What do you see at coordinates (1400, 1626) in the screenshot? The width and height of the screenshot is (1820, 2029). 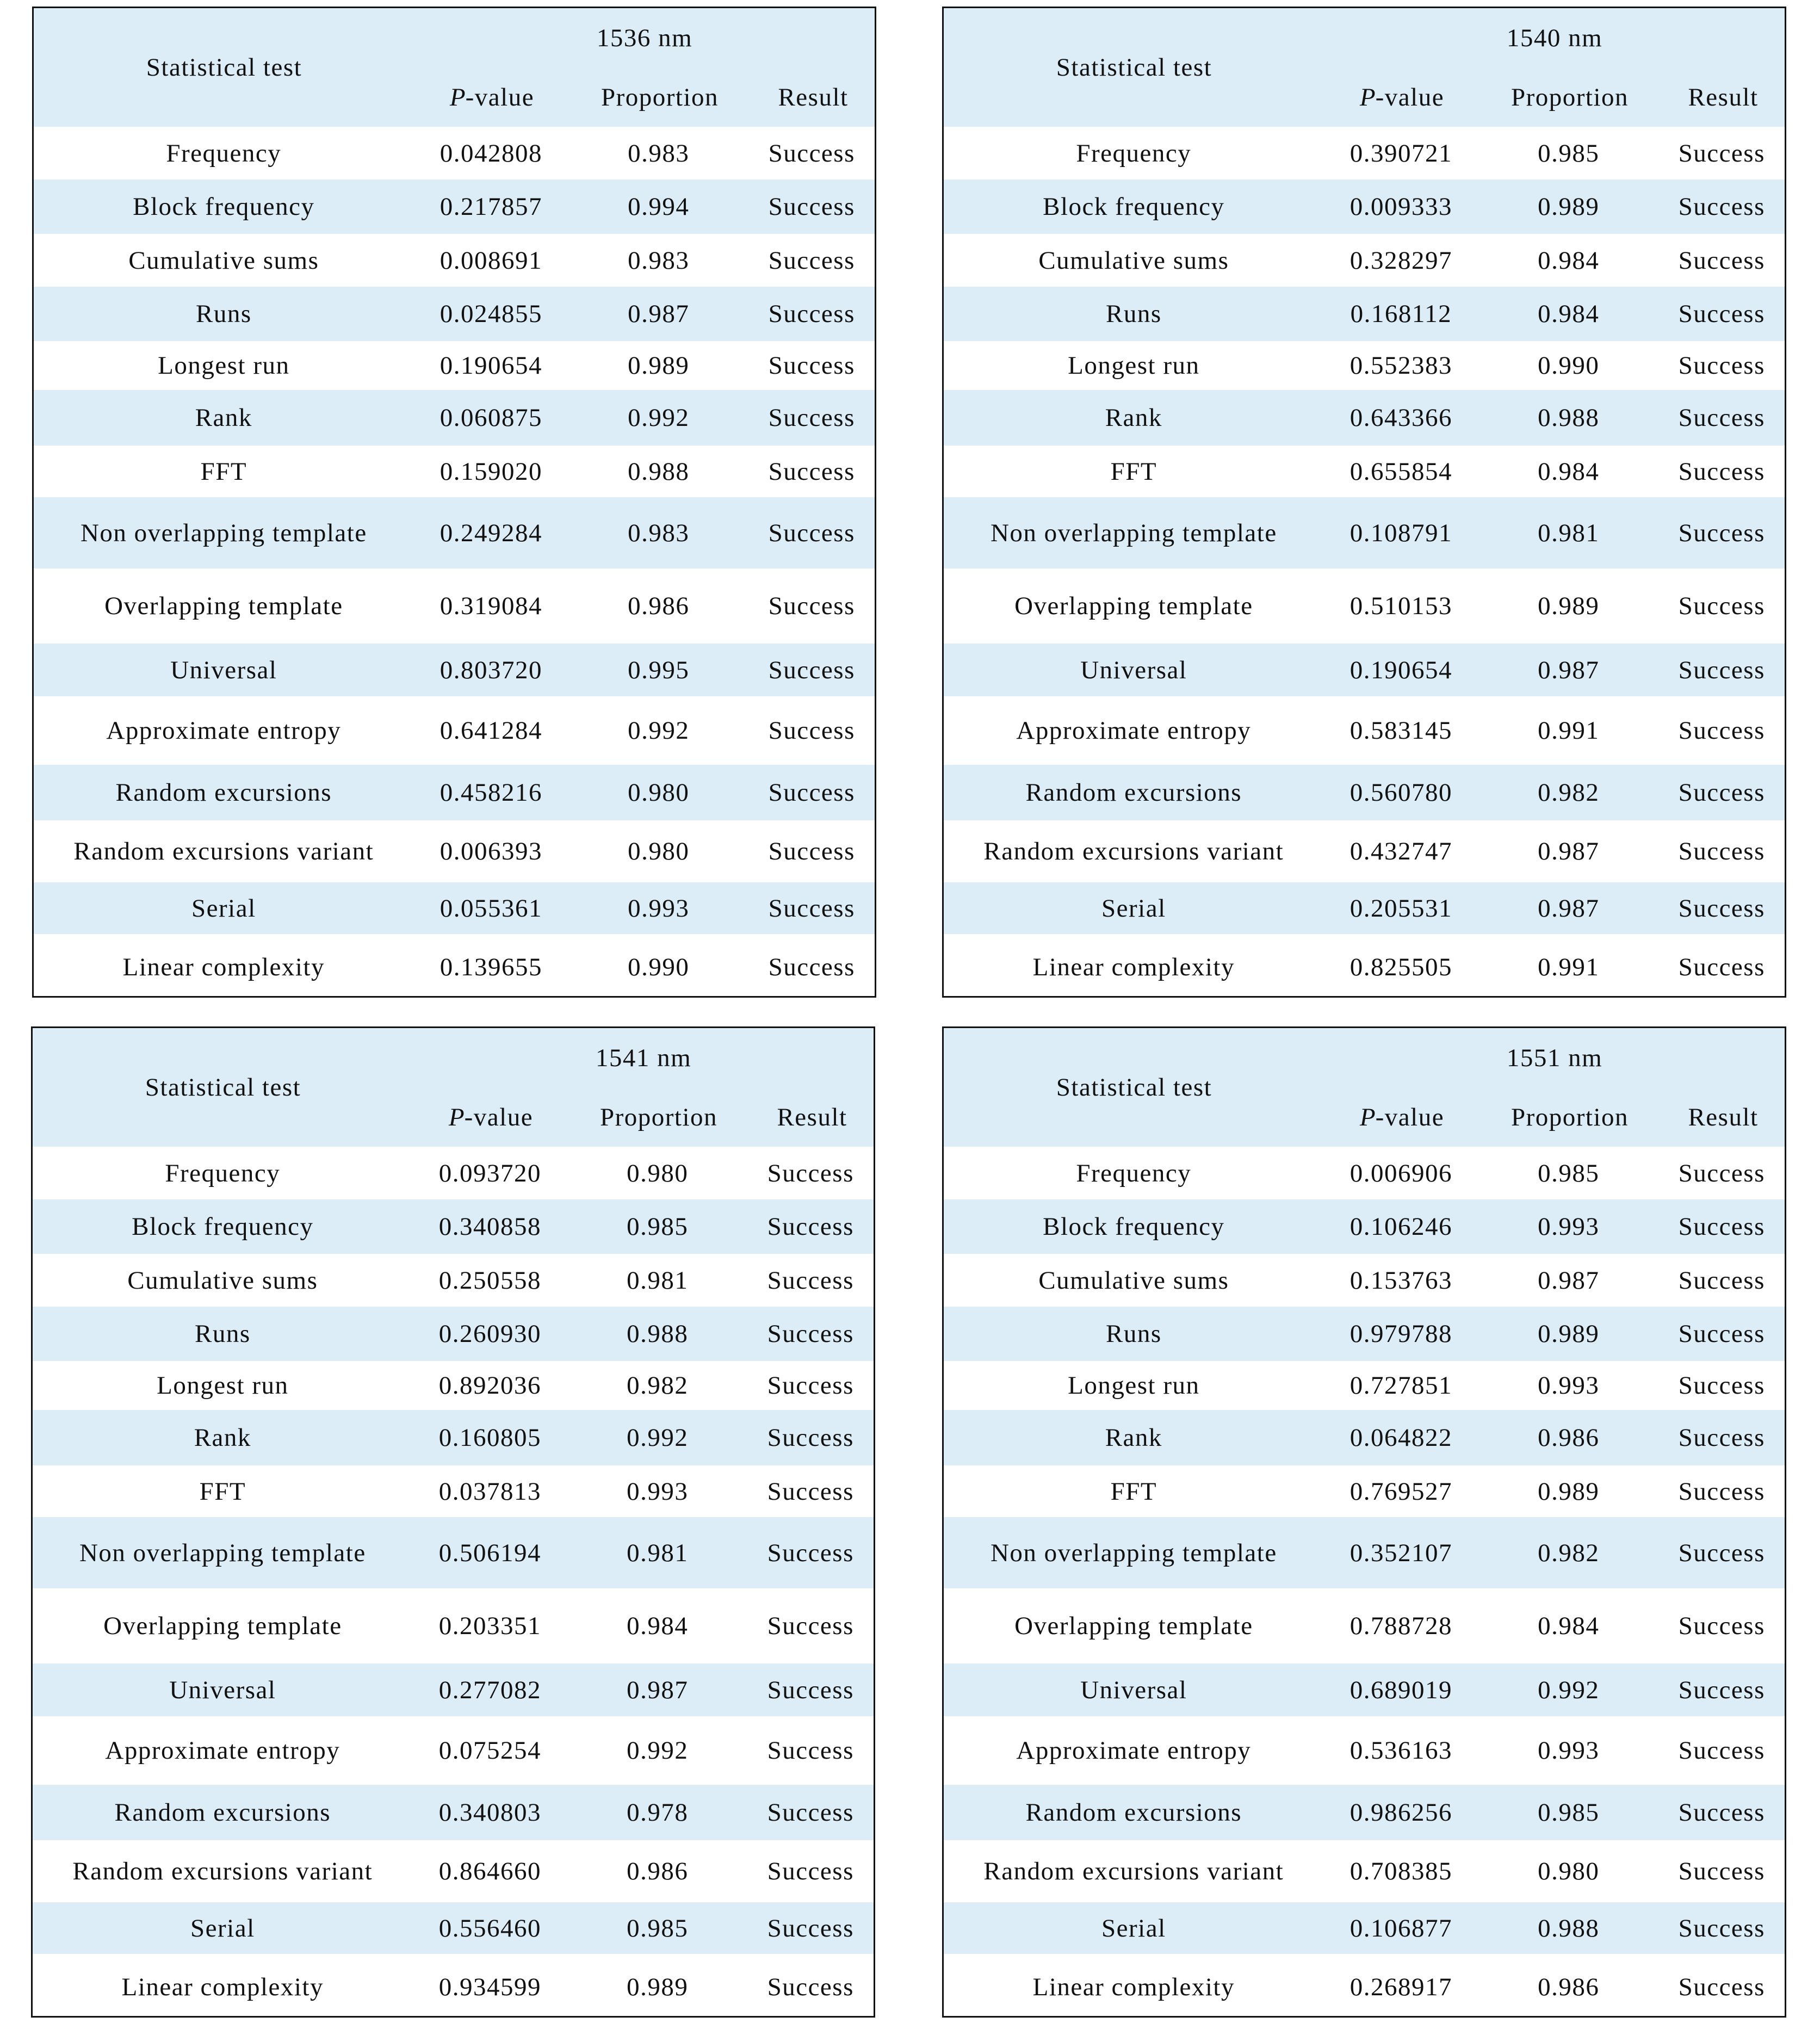 I see `p-value: 0.788728` at bounding box center [1400, 1626].